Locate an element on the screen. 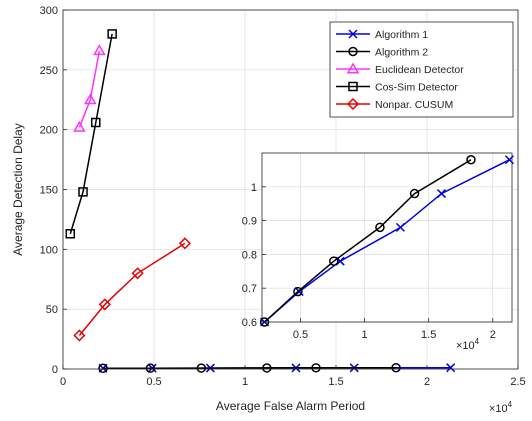  series-line-euclidean-detector is located at coordinates (89, 89).